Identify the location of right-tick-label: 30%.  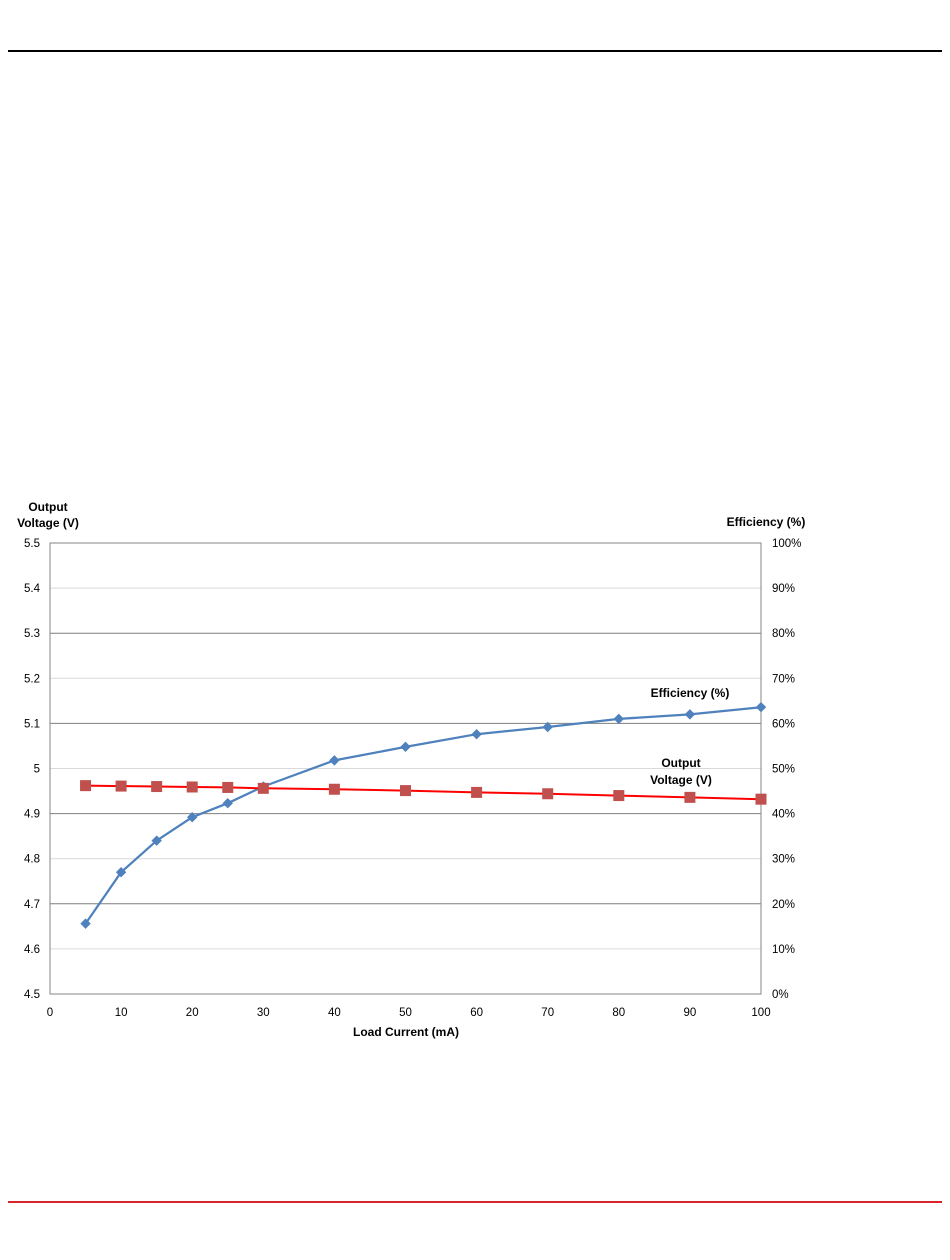
(783, 860).